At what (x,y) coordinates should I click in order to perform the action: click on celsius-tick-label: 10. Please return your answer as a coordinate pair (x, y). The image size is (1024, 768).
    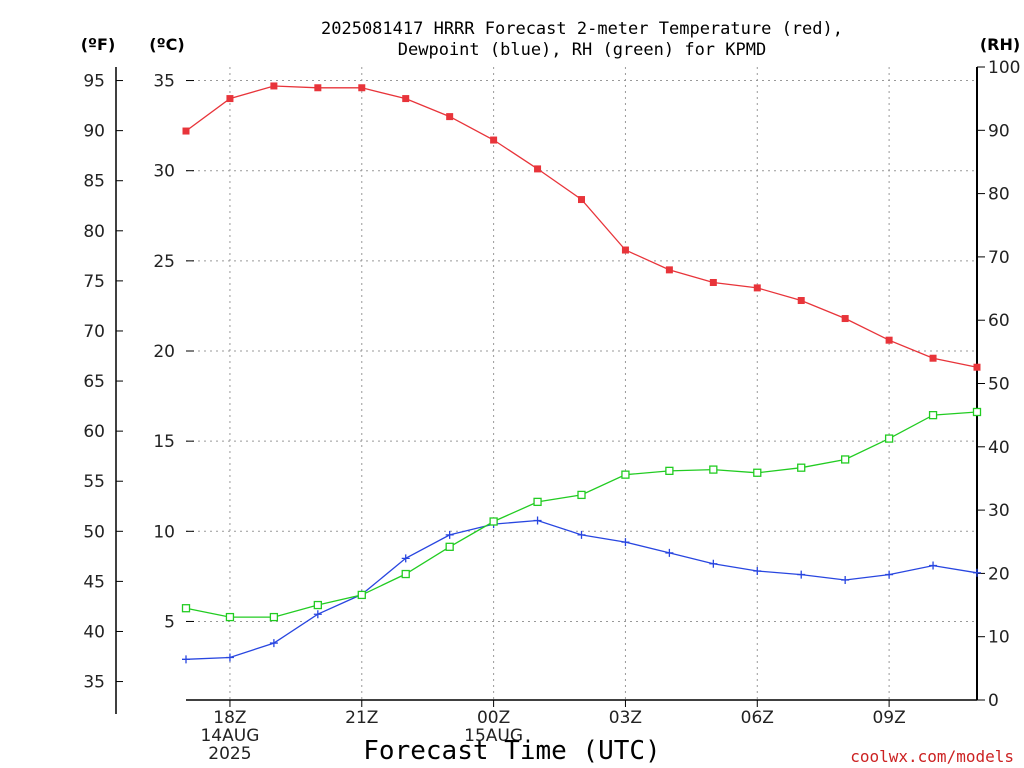
    Looking at the image, I should click on (164, 532).